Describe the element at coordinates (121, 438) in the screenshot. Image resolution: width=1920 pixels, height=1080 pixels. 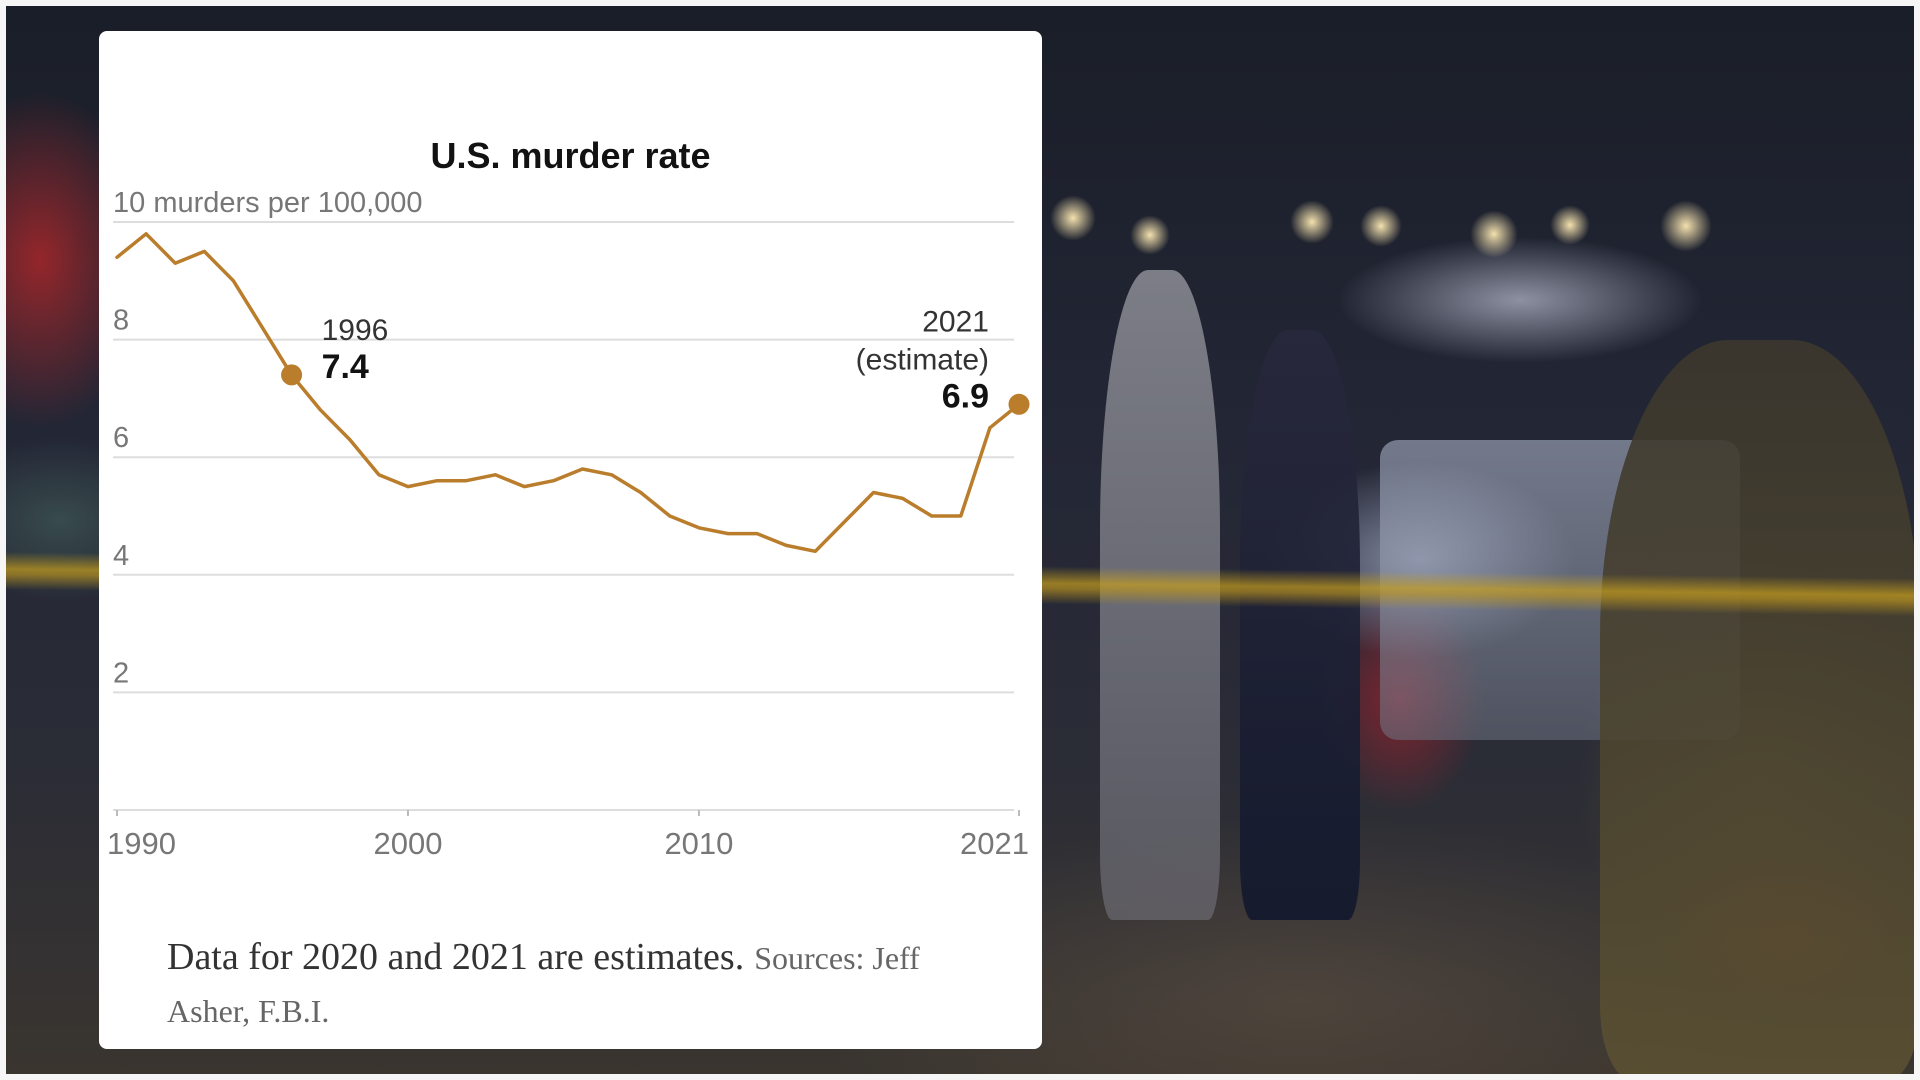
I see `y-tick-label: 6` at that location.